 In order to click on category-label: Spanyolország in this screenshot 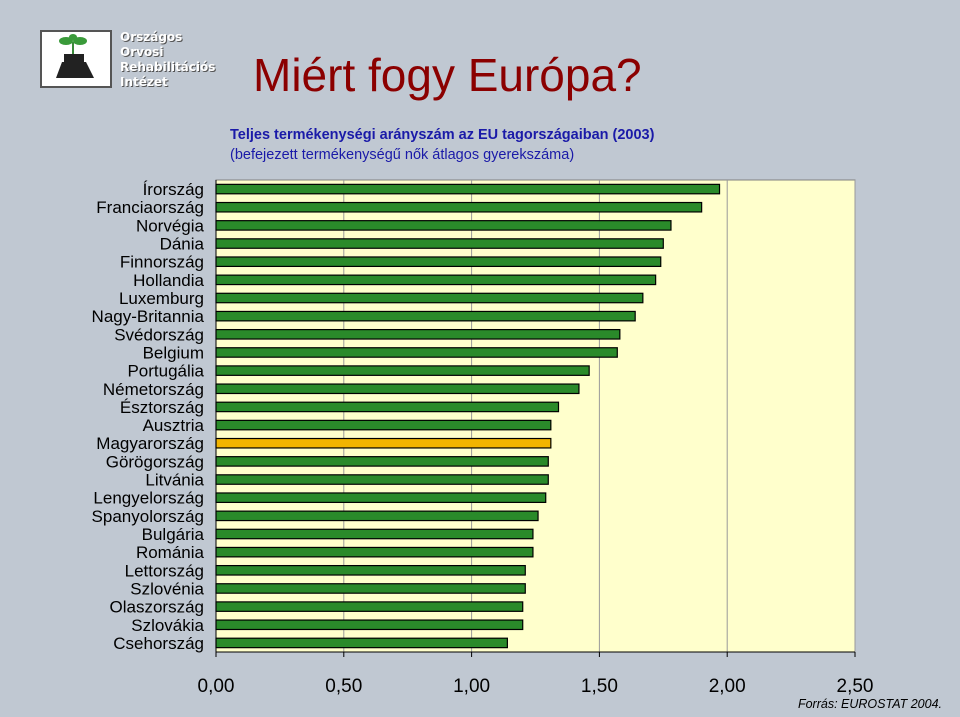, I will do `click(148, 516)`.